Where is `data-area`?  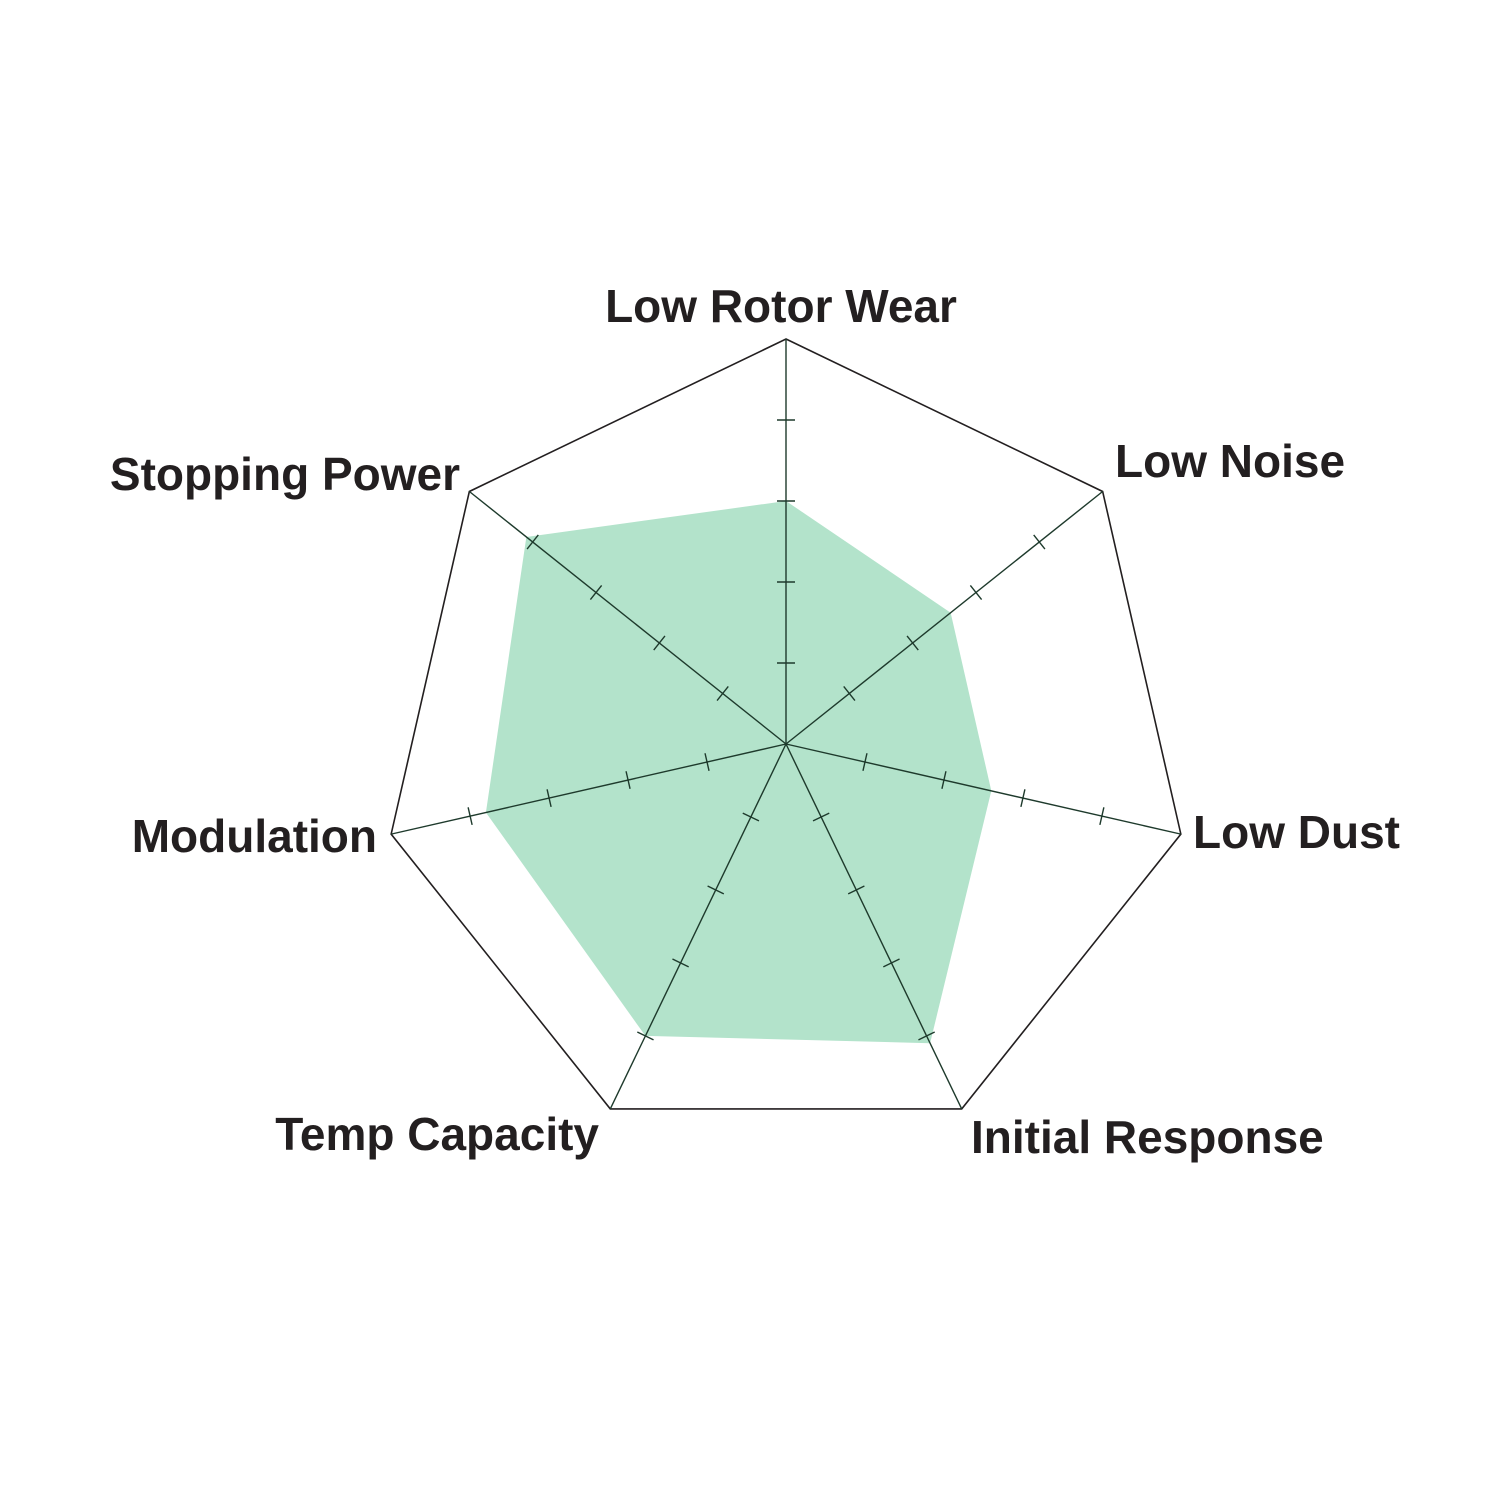
data-area is located at coordinates (738, 772).